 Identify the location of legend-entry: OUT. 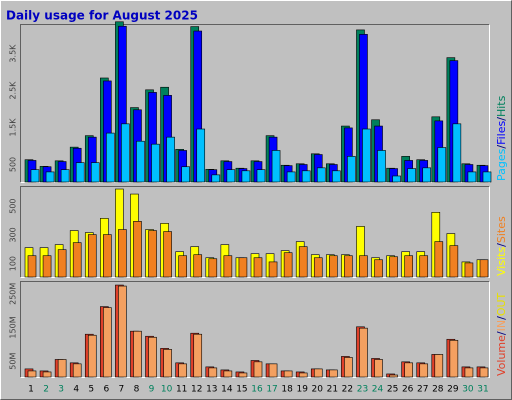
(501, 304).